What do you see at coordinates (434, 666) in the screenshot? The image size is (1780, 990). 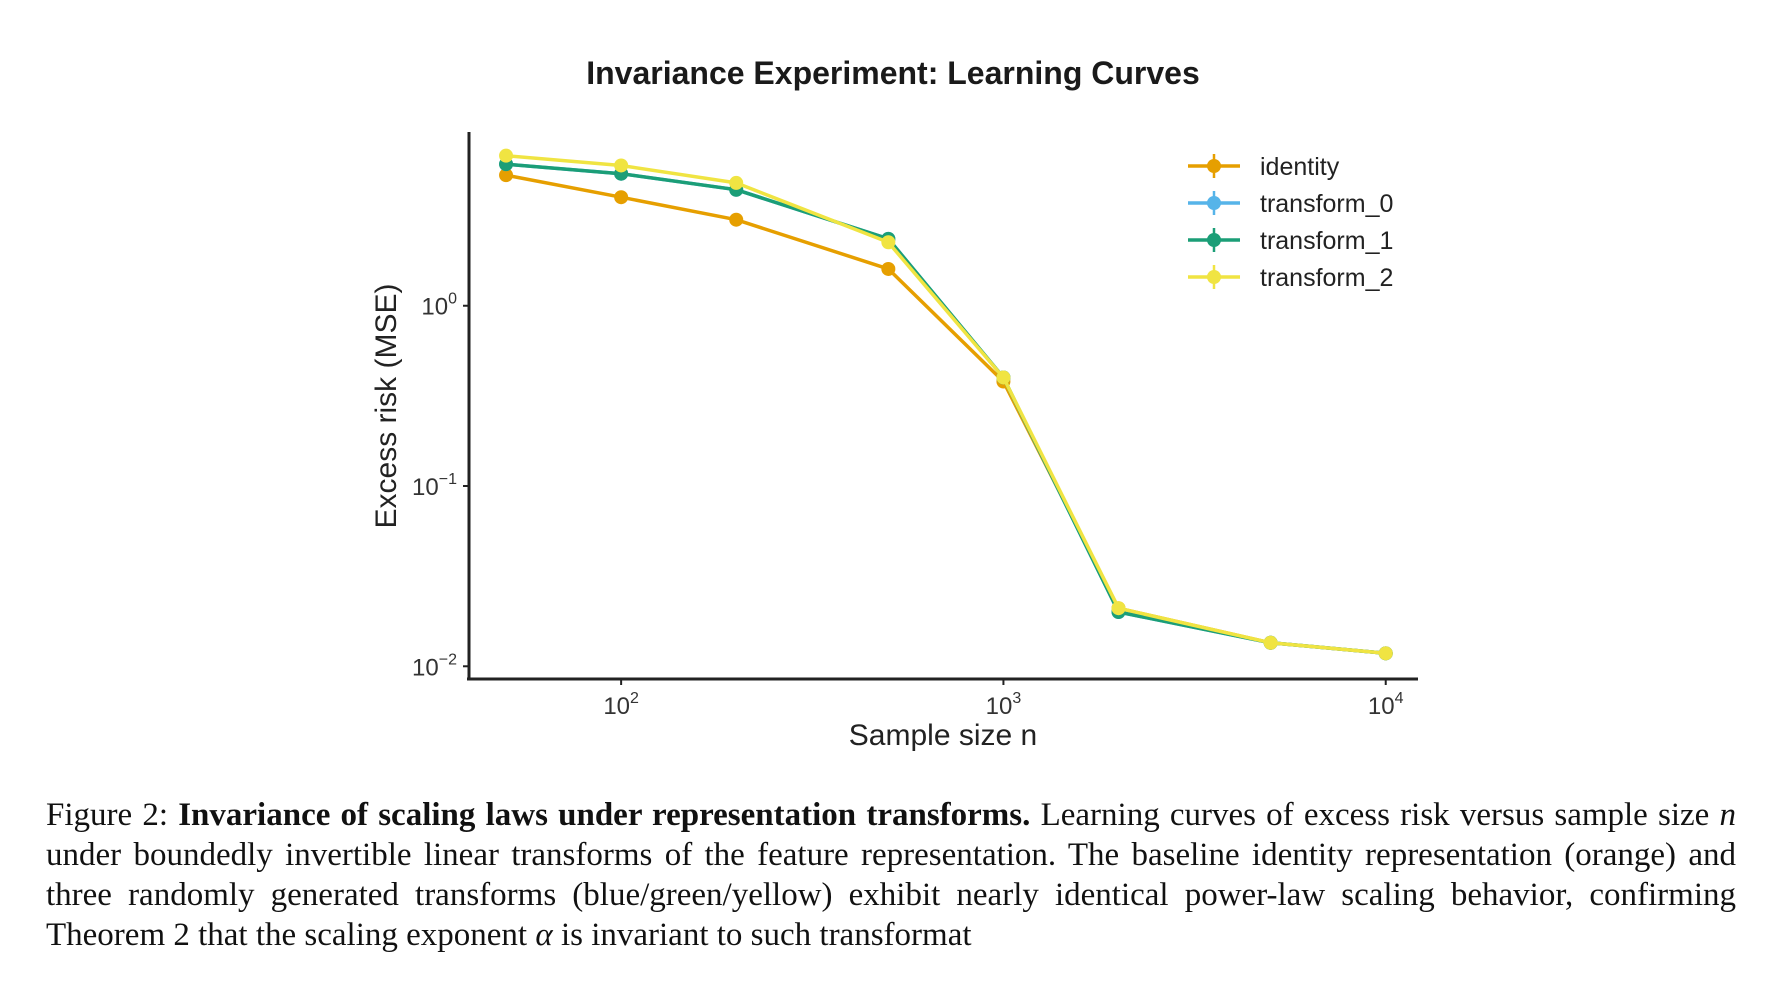 I see `y-tick-label: 10⁻²` at bounding box center [434, 666].